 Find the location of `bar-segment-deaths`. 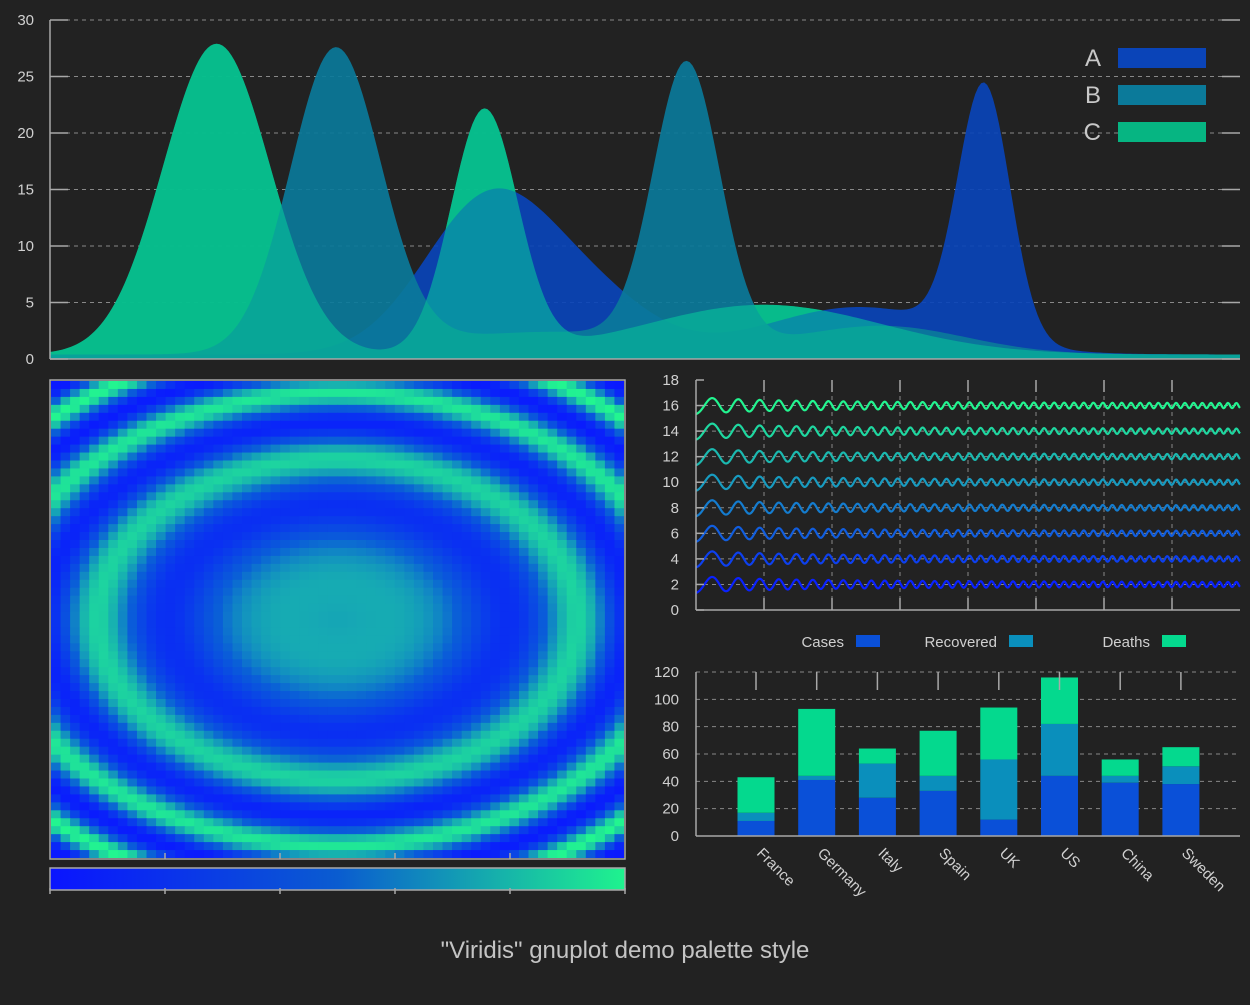

bar-segment-deaths is located at coordinates (999, 733).